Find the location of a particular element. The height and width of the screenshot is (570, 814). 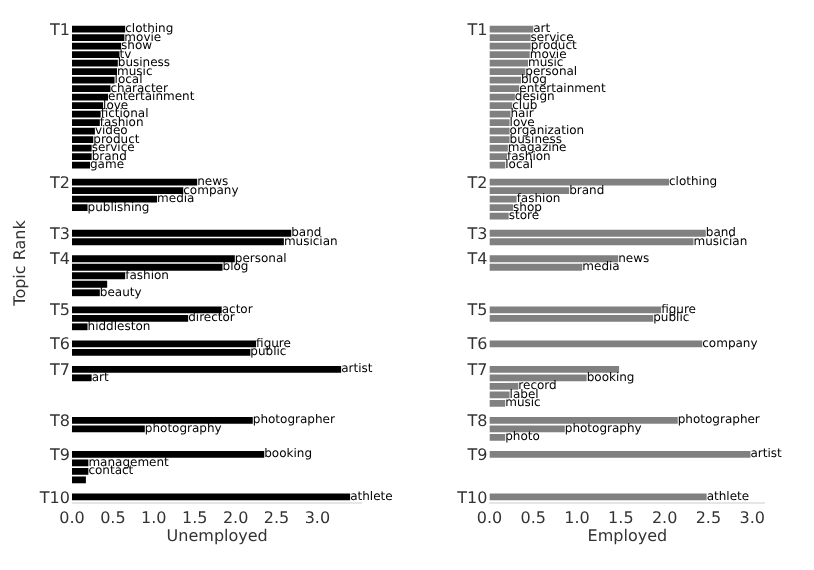

x-axis-title: Employed is located at coordinates (627, 536).